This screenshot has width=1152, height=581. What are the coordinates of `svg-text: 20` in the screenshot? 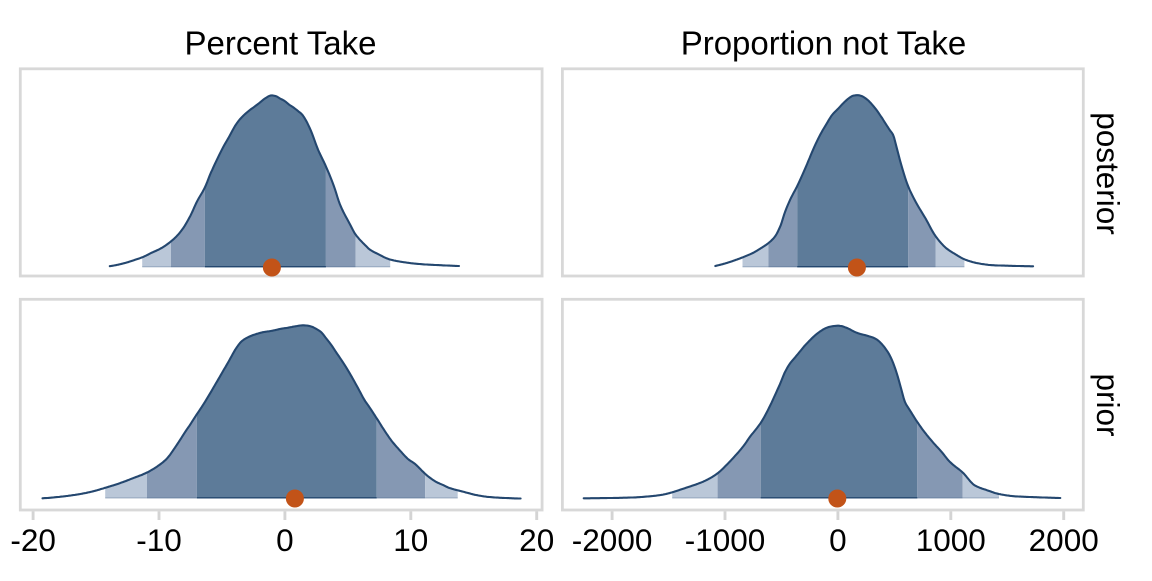 It's located at (536, 540).